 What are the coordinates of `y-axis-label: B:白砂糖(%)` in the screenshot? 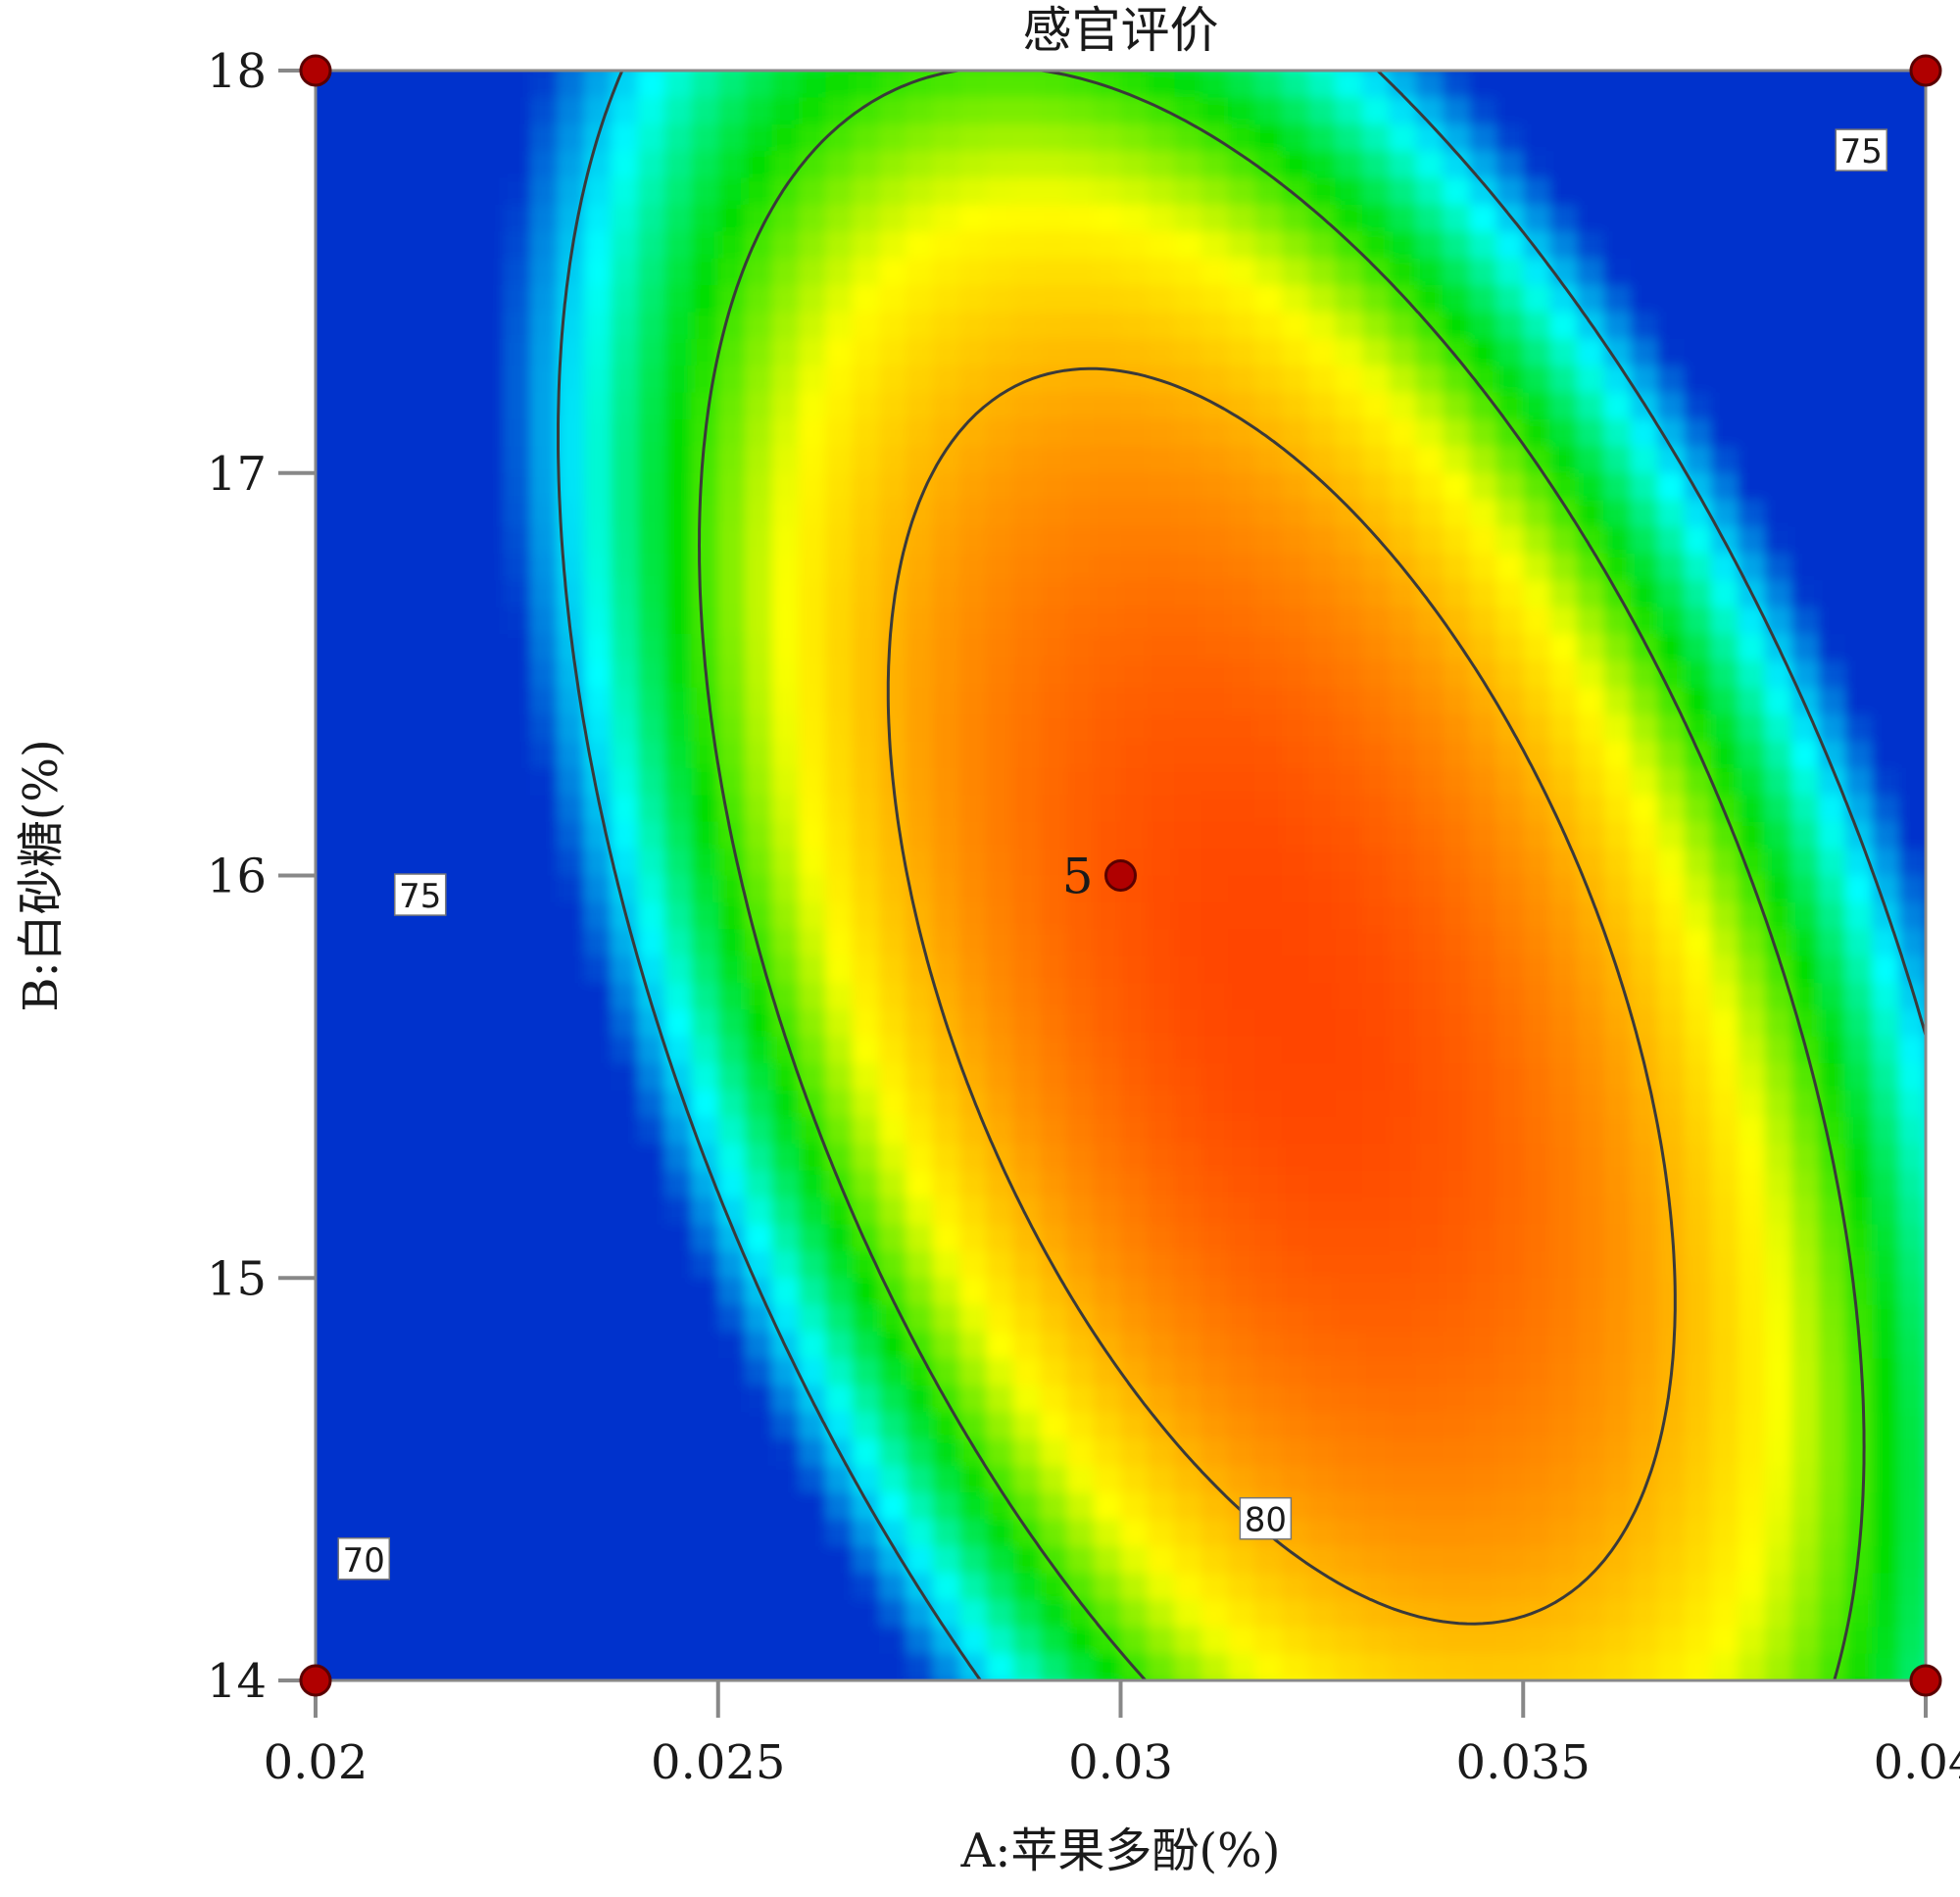 It's located at (41, 875).